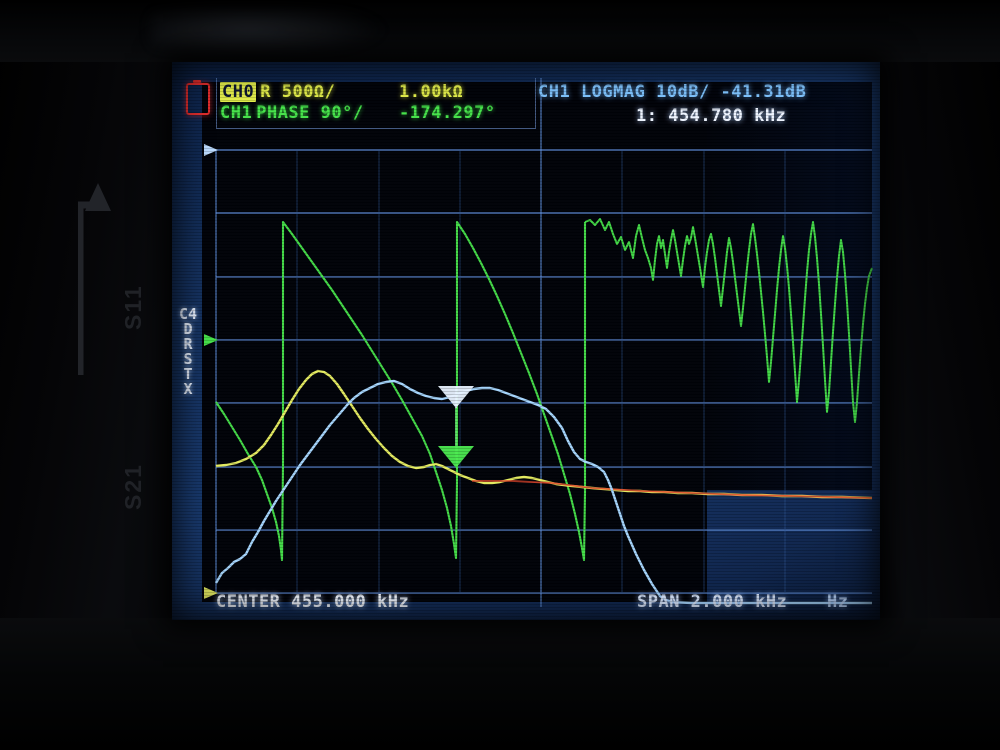 This screenshot has width=1000, height=750. Describe the element at coordinates (315, 30) in the screenshot. I see `case-glare` at that location.